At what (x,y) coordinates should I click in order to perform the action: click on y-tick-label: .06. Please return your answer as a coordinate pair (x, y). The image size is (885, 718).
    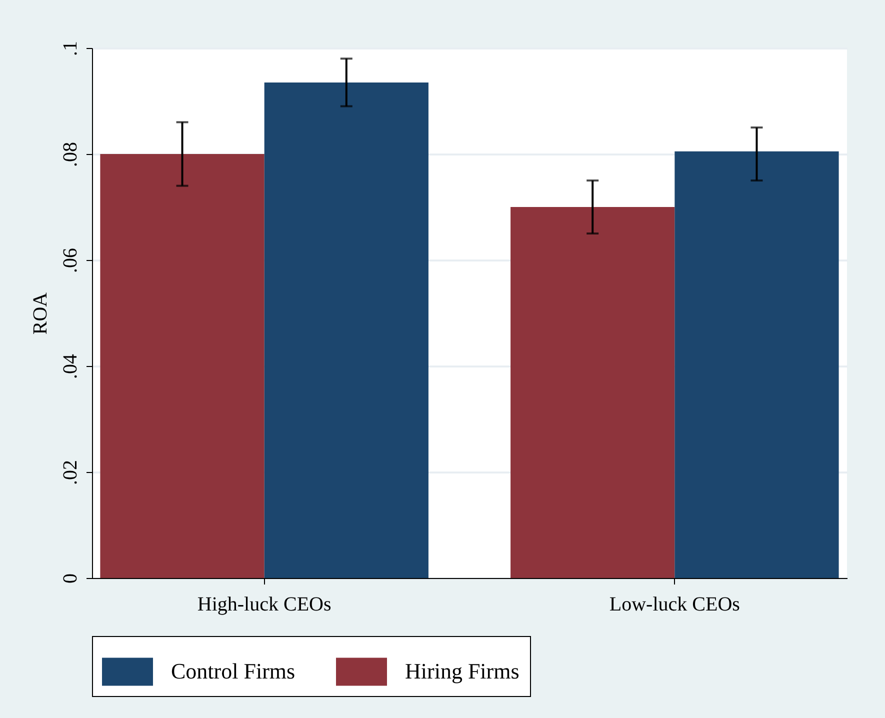
    Looking at the image, I should click on (71, 260).